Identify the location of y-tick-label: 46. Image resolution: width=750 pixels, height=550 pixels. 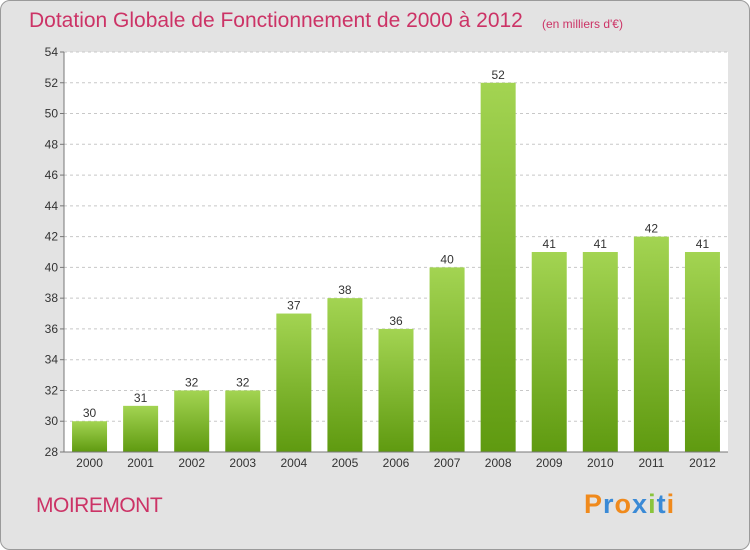
(52, 175).